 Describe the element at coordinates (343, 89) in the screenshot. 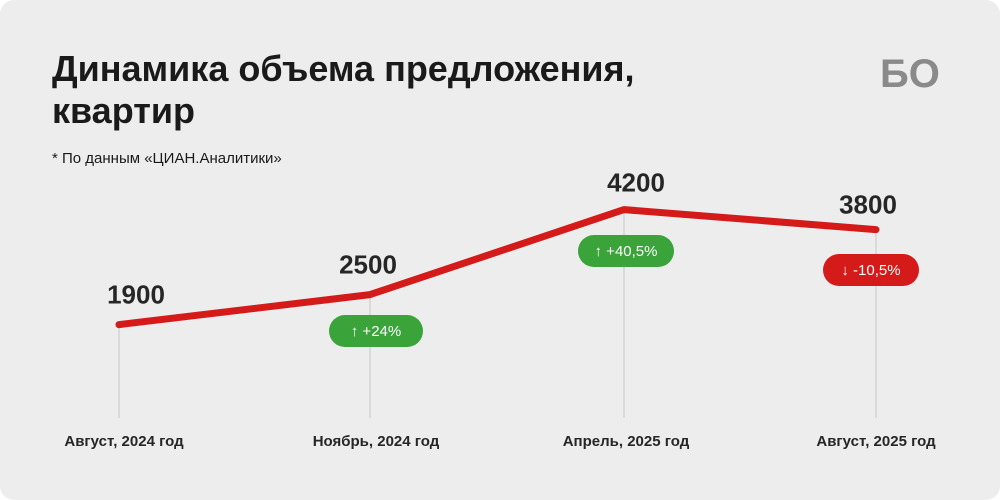

I see `chart-title: Динамика объема предложения, квартир` at that location.